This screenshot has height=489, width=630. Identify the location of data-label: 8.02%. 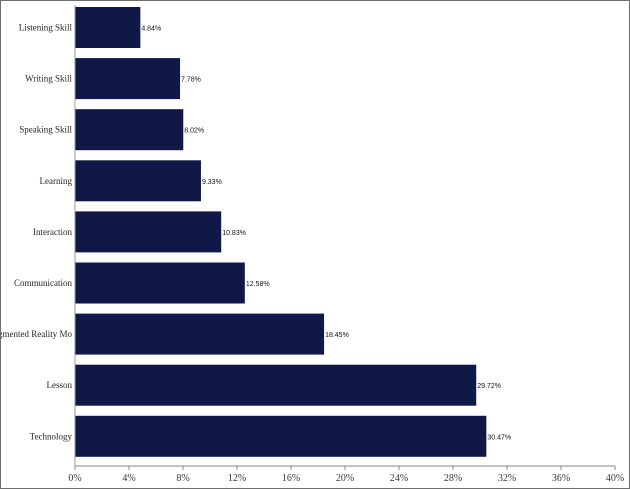
(194, 131).